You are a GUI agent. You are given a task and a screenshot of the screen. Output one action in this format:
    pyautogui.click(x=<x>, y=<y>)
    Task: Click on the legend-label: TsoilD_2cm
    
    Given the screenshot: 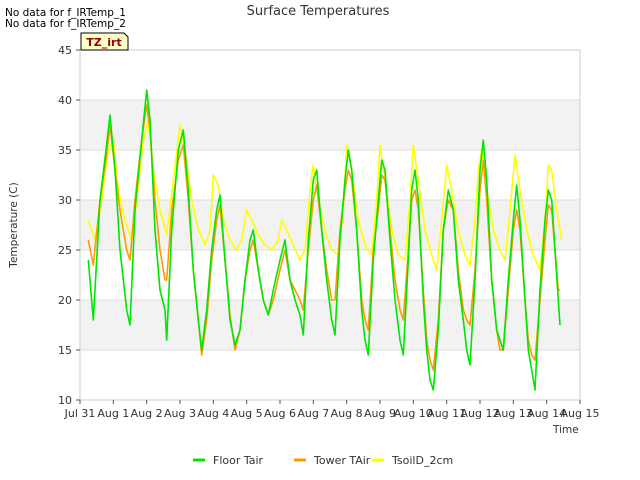 What is the action you would take?
    pyautogui.click(x=422, y=460)
    